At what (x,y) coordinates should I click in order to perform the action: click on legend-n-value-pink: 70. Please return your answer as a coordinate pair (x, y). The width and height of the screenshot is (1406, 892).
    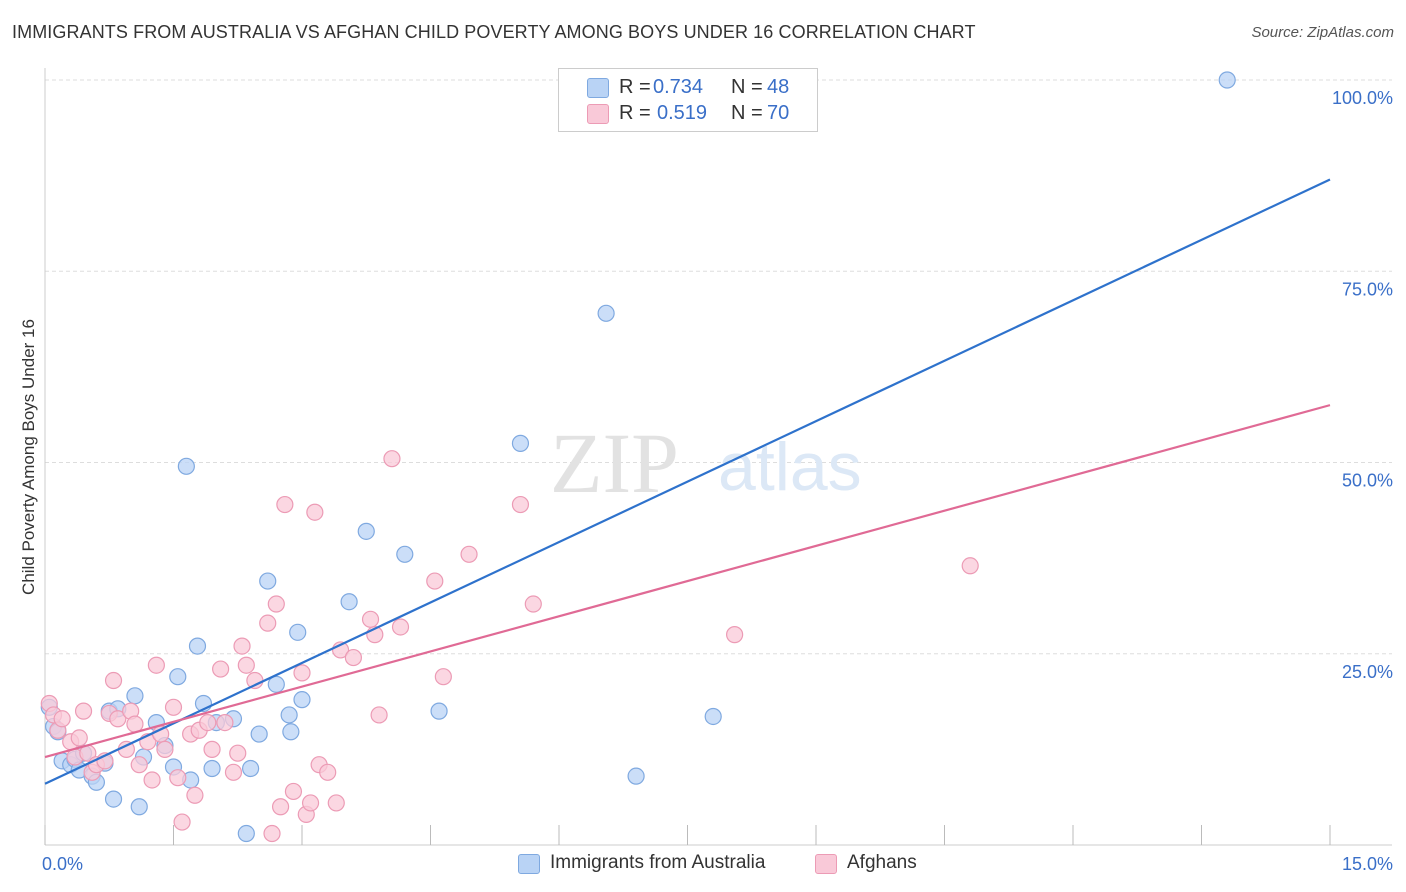
    Looking at the image, I should click on (778, 113).